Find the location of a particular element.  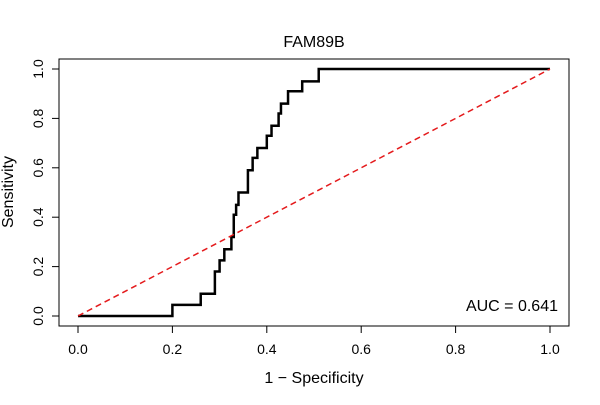

x-tick-label: 1.0 is located at coordinates (550, 349).